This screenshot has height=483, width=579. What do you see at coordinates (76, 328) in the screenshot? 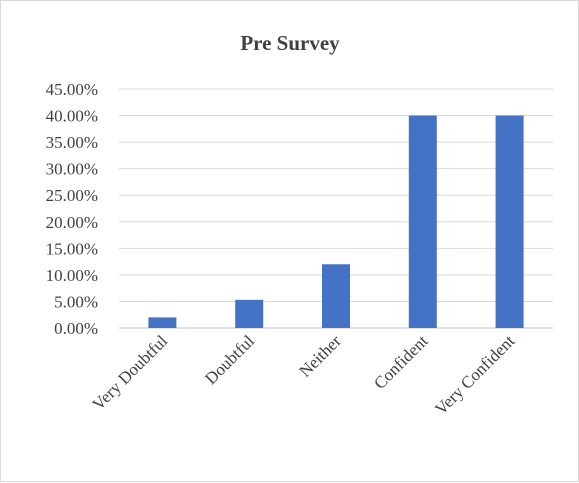
I see `y-tick-label: 0.00%` at bounding box center [76, 328].